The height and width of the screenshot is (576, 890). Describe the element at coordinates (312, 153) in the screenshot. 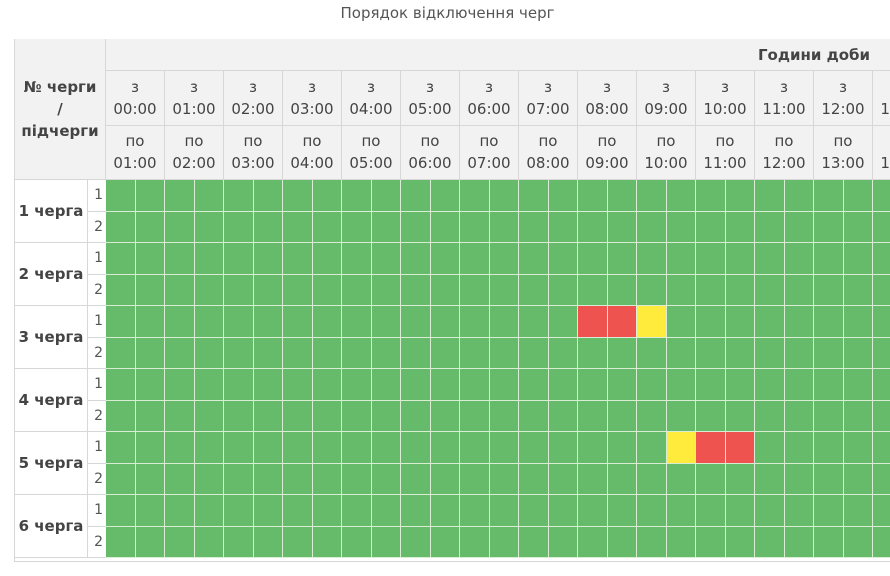

I see `hour-to-header: по 04:00` at that location.